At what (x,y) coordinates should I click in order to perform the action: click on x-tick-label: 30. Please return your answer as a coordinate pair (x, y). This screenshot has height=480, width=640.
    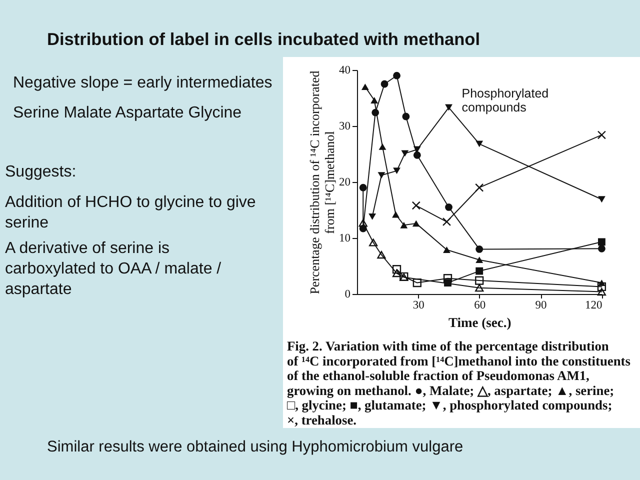
    Looking at the image, I should click on (418, 306).